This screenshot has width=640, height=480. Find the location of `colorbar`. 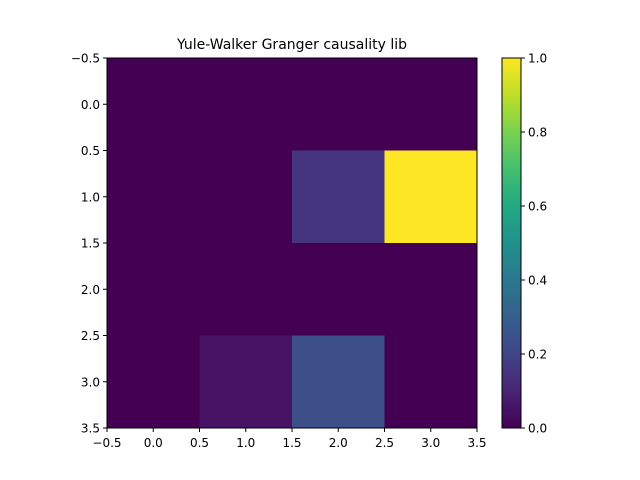

colorbar is located at coordinates (511, 243).